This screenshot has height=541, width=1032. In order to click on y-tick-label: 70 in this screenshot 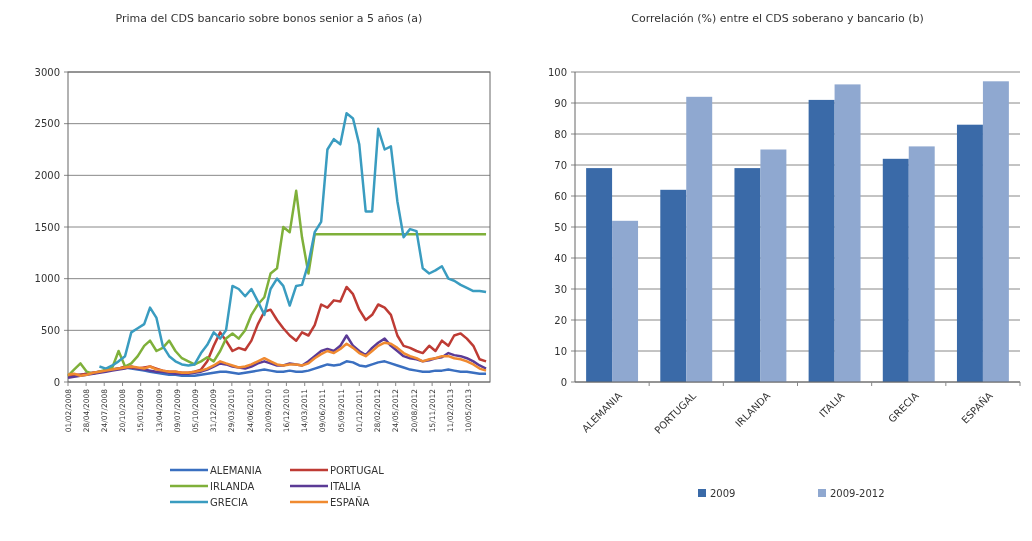, I will do `click(560, 165)`.